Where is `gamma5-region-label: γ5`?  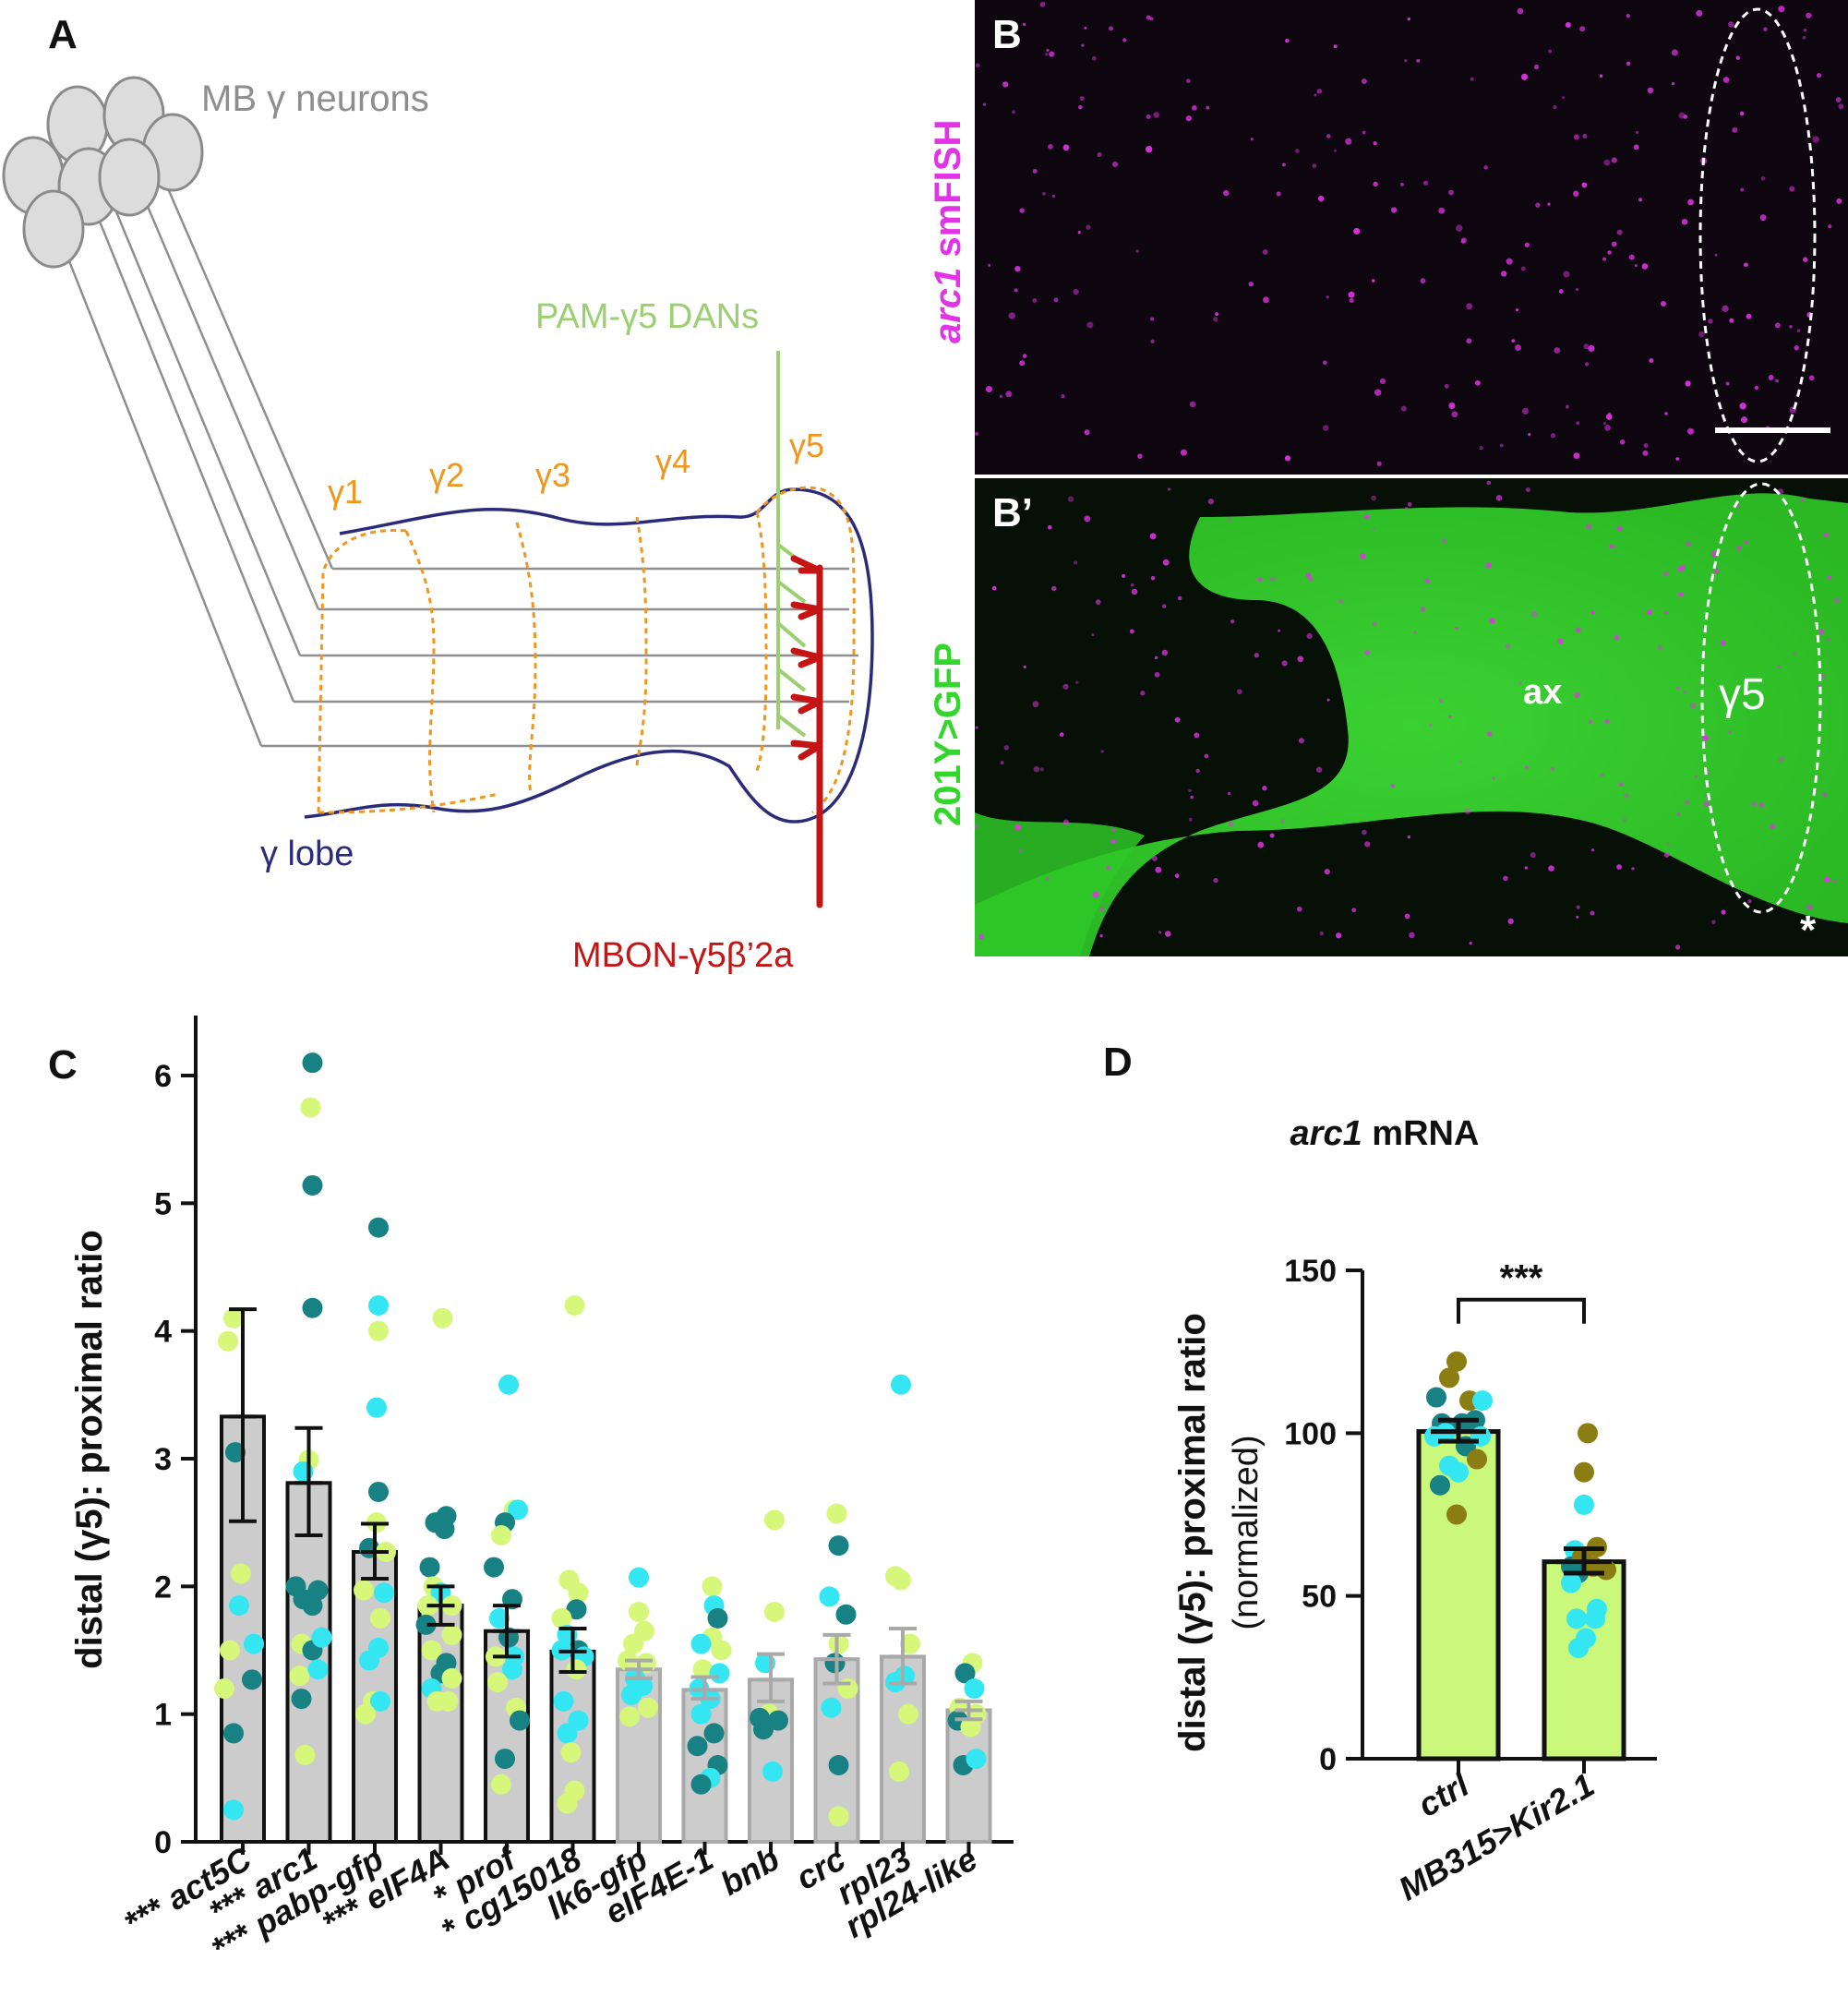
gamma5-region-label: γ5 is located at coordinates (1742, 694).